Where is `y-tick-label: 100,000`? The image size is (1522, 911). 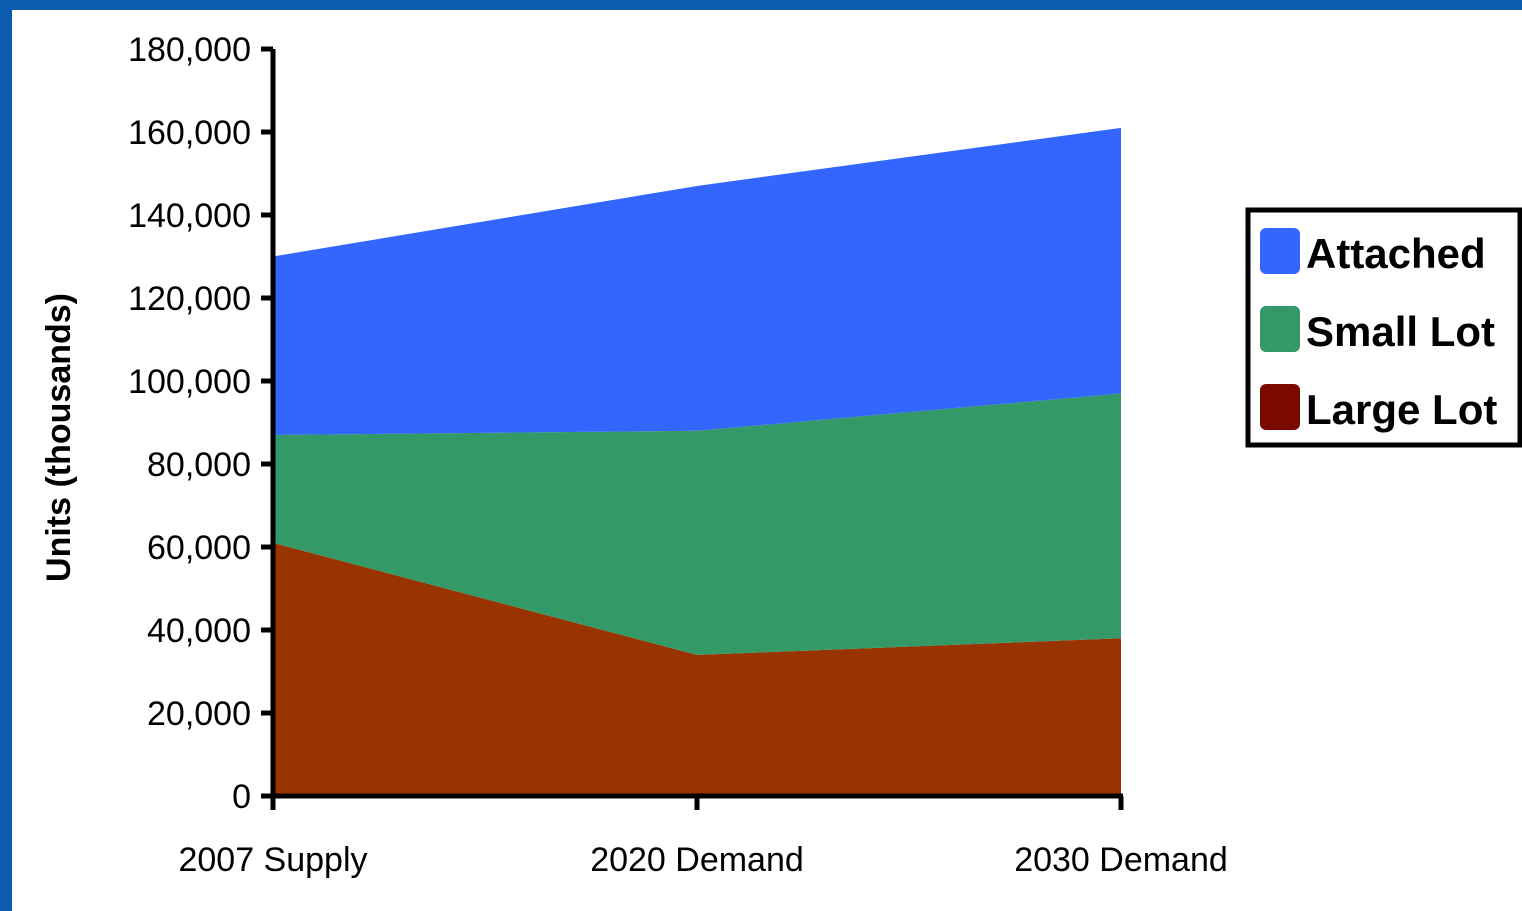
y-tick-label: 100,000 is located at coordinates (189, 382).